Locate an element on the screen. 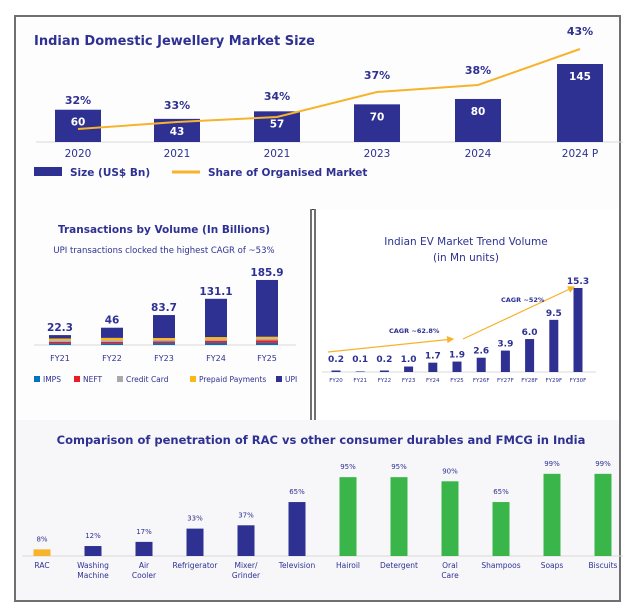 Image resolution: width=636 pixels, height=616 pixels. x-tick-label: FY30F is located at coordinates (578, 381).